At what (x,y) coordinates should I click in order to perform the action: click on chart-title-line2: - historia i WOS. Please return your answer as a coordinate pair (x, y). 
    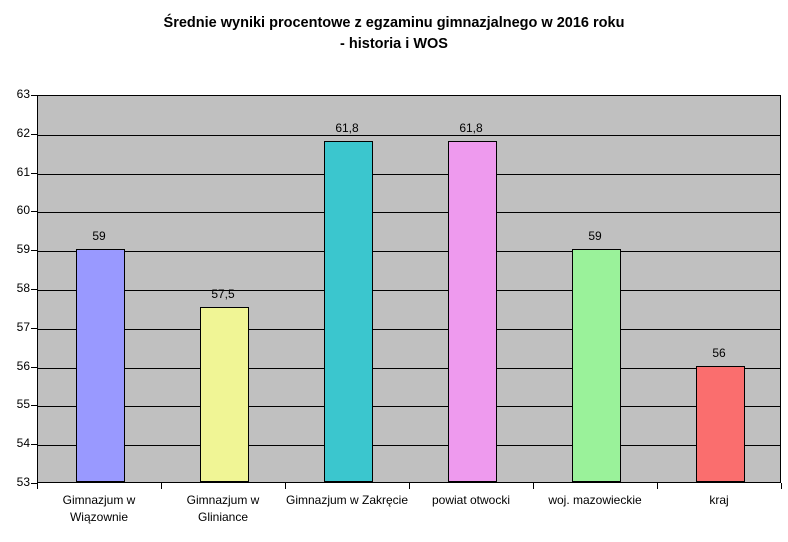
    Looking at the image, I should click on (394, 44).